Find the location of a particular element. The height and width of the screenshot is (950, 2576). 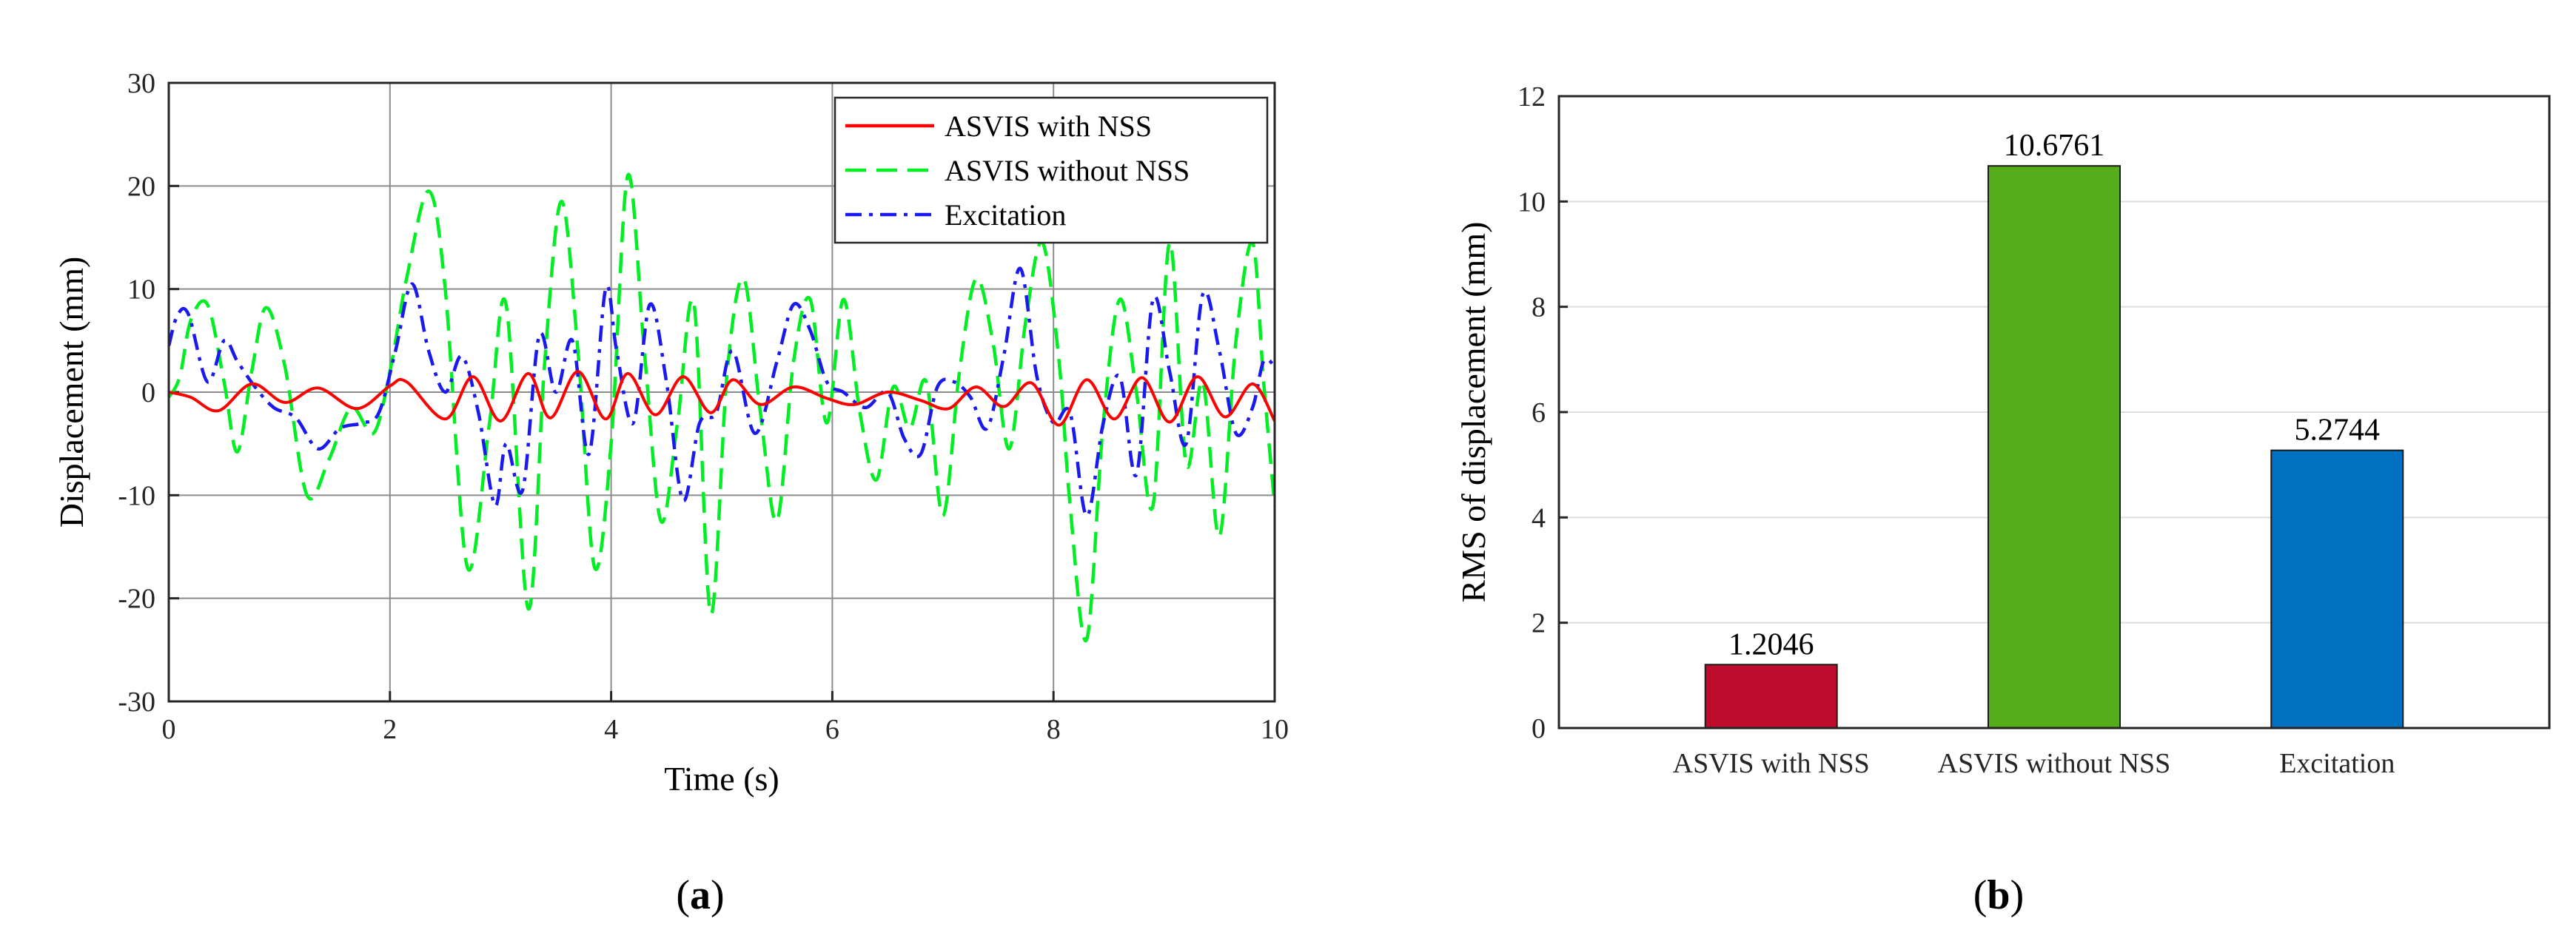

panel-b-x-tick-label: Excitation is located at coordinates (2337, 763).